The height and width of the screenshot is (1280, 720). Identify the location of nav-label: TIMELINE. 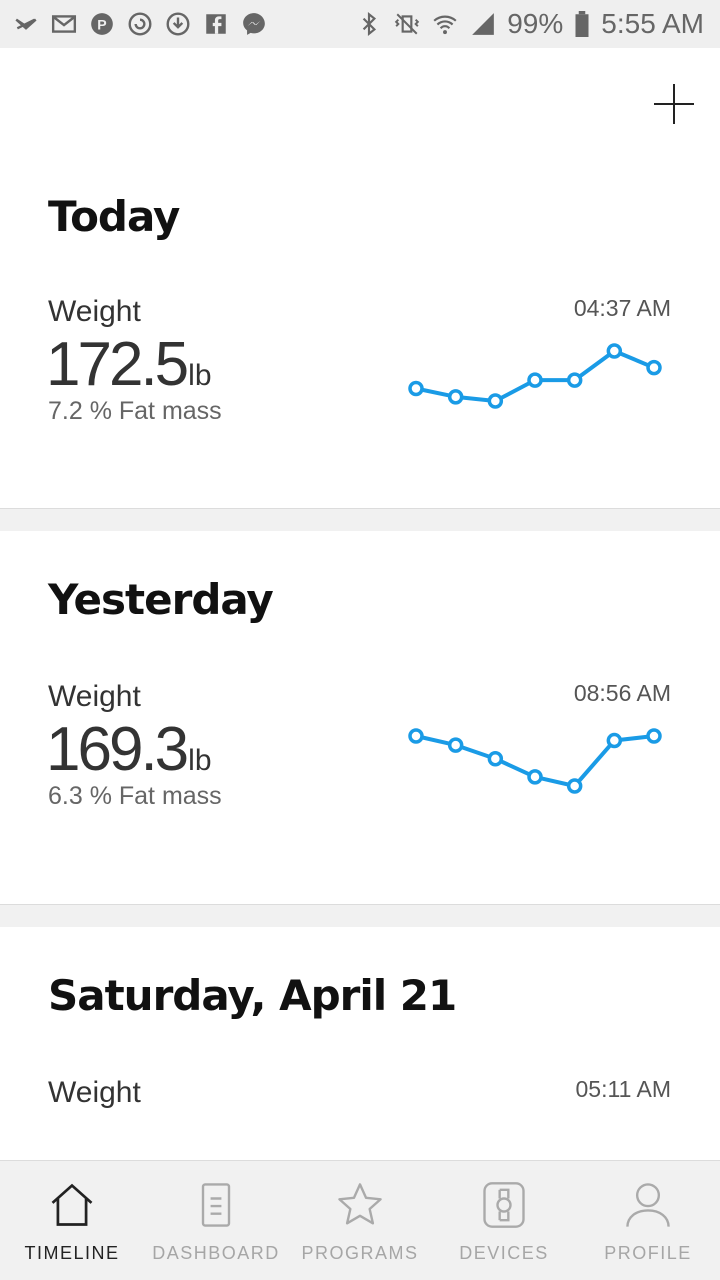
(72, 1253).